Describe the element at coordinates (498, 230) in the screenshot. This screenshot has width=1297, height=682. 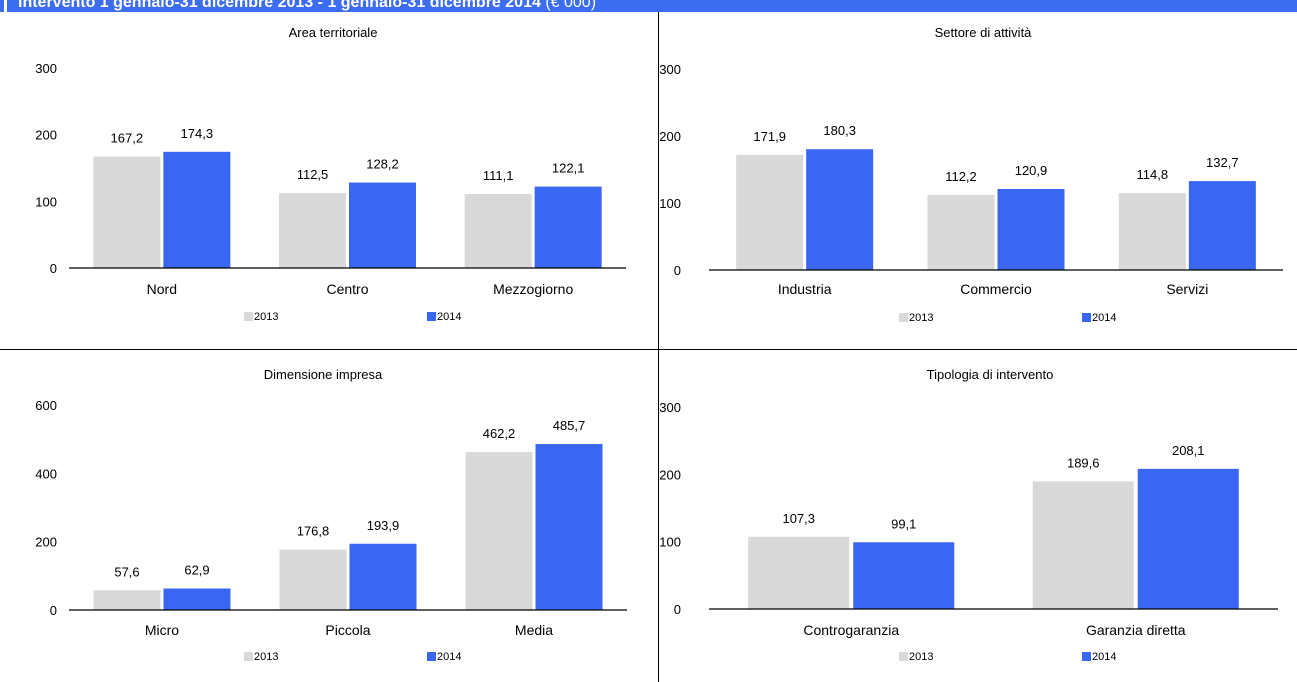
I see `bar-2013-mezzogiorno` at that location.